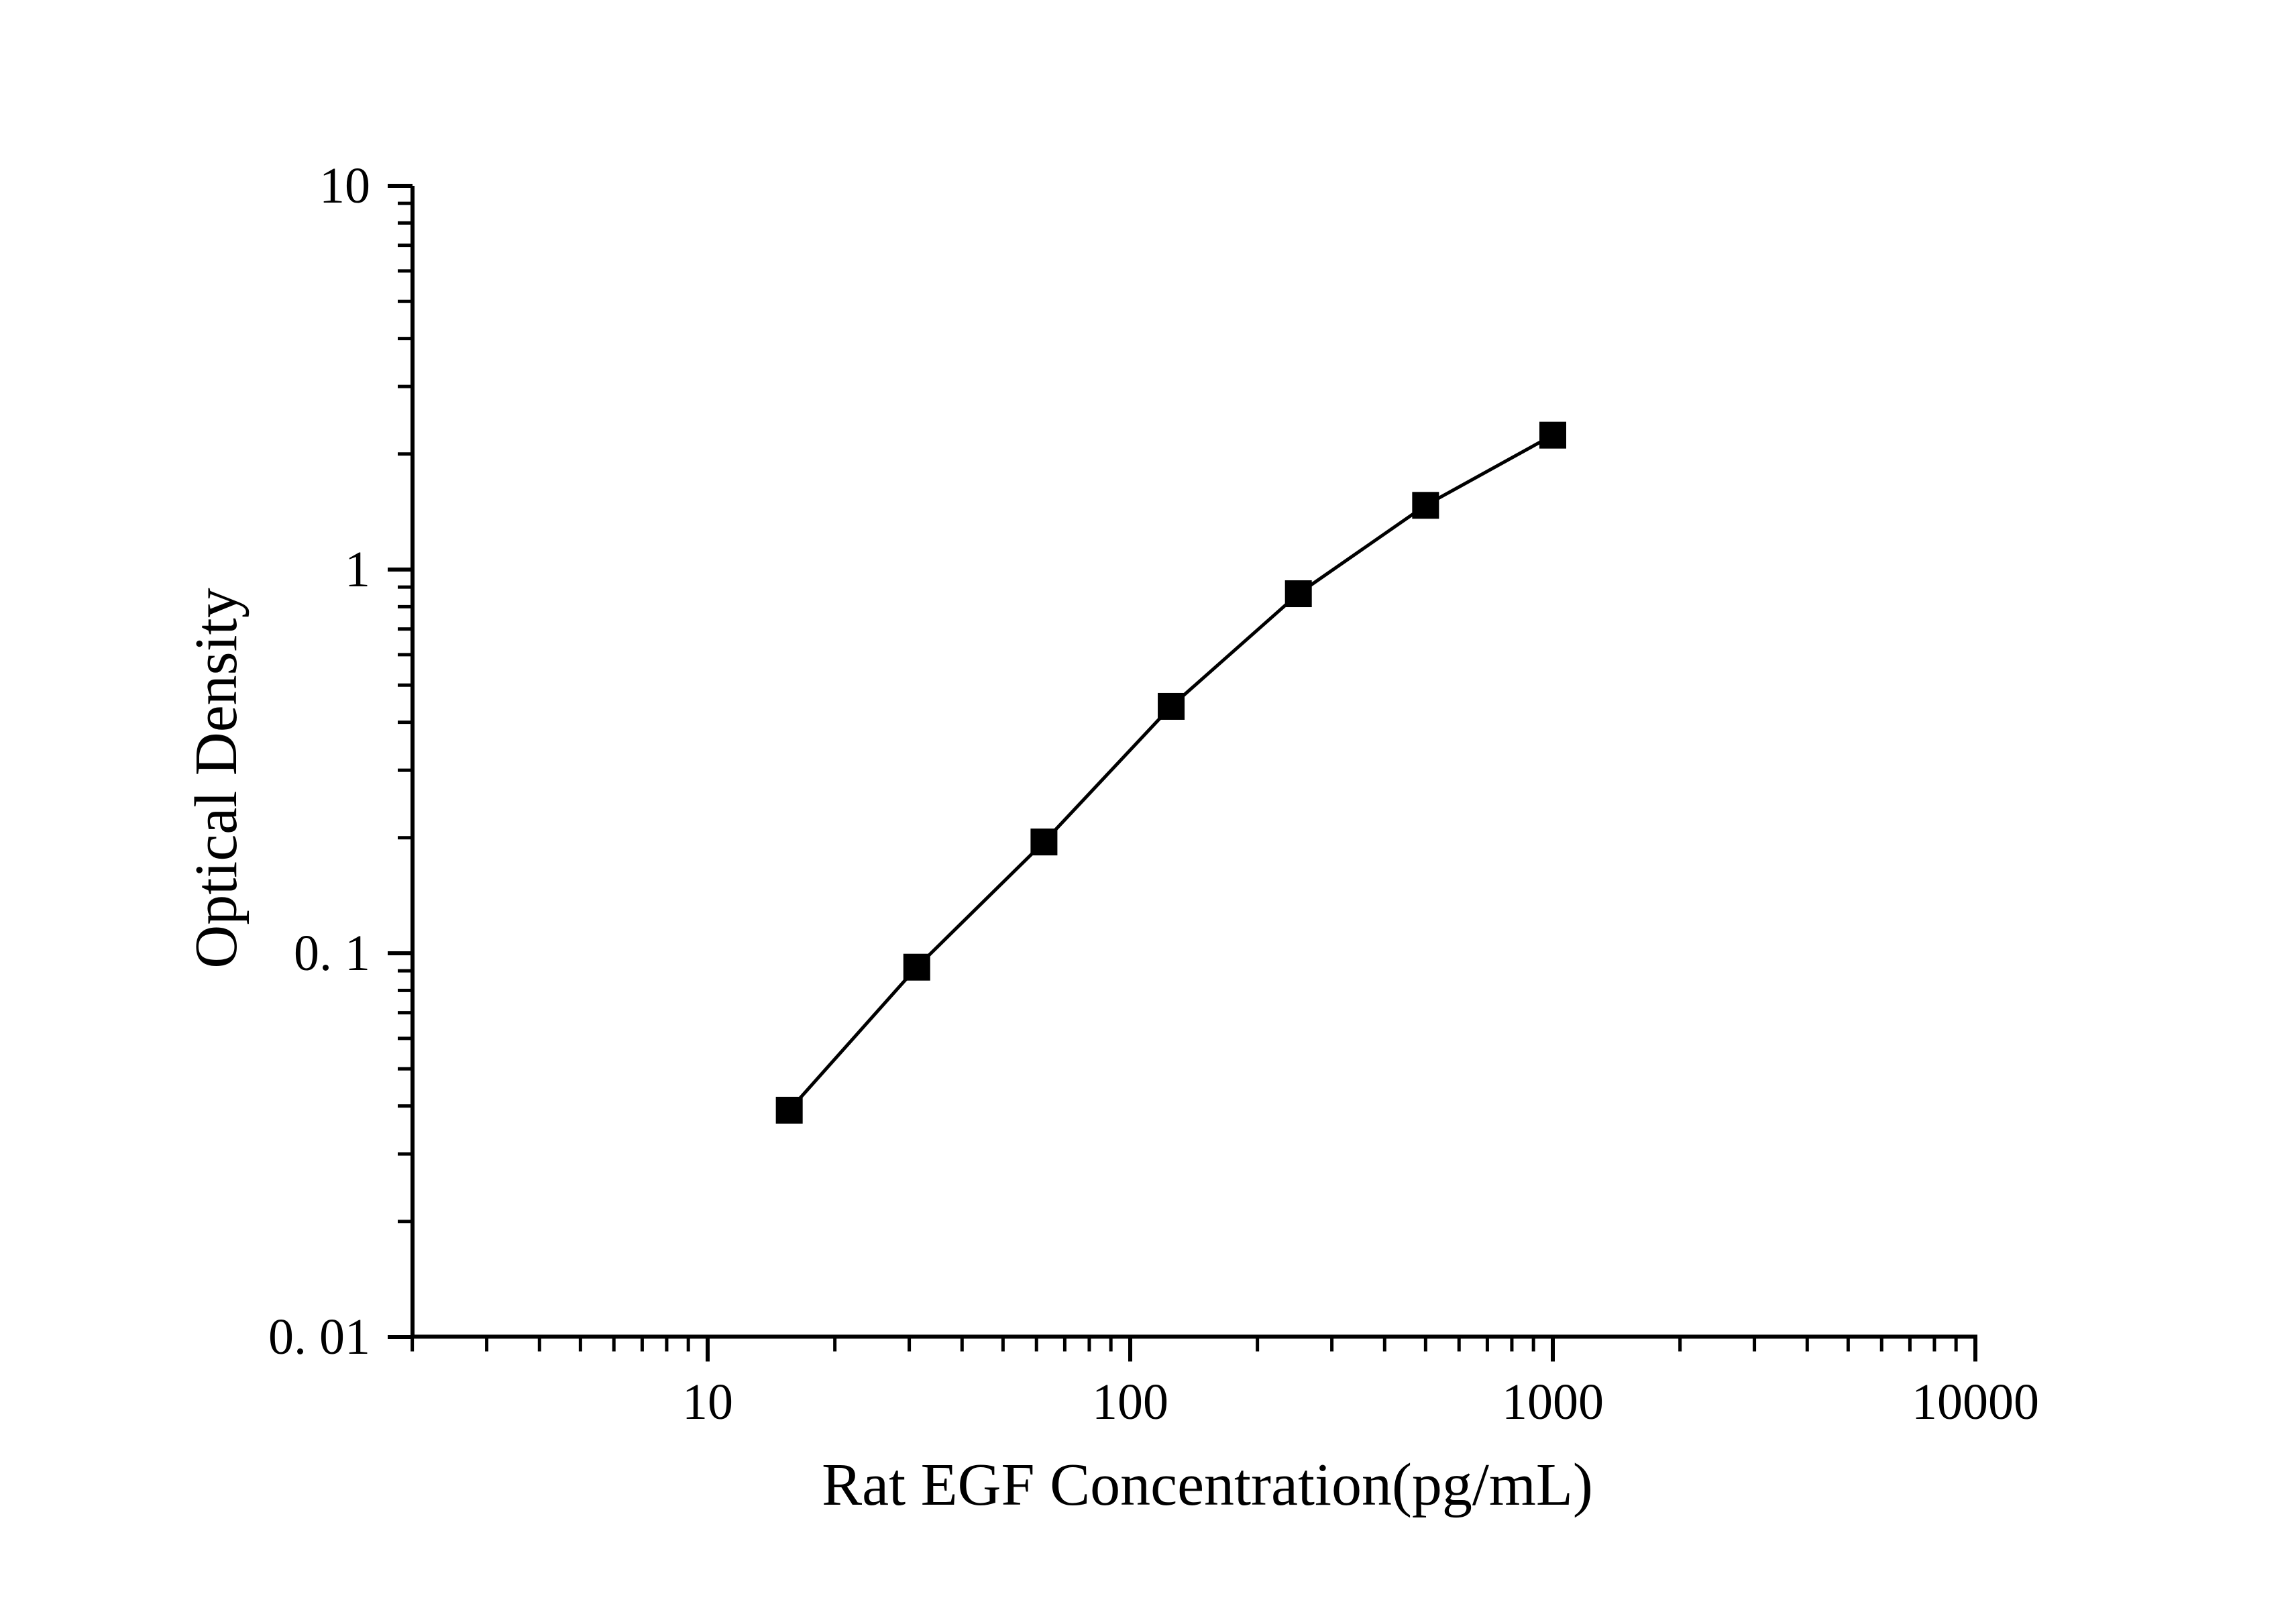  Describe the element at coordinates (917, 967) in the screenshot. I see `data-point-marker-31.25` at that location.